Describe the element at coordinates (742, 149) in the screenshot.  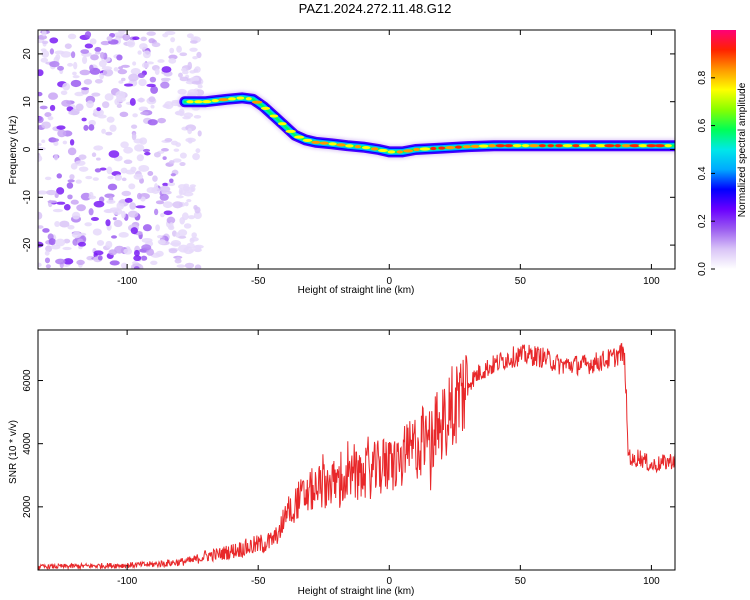
I see `colorbar-label: Normalized spectral amplitude` at that location.